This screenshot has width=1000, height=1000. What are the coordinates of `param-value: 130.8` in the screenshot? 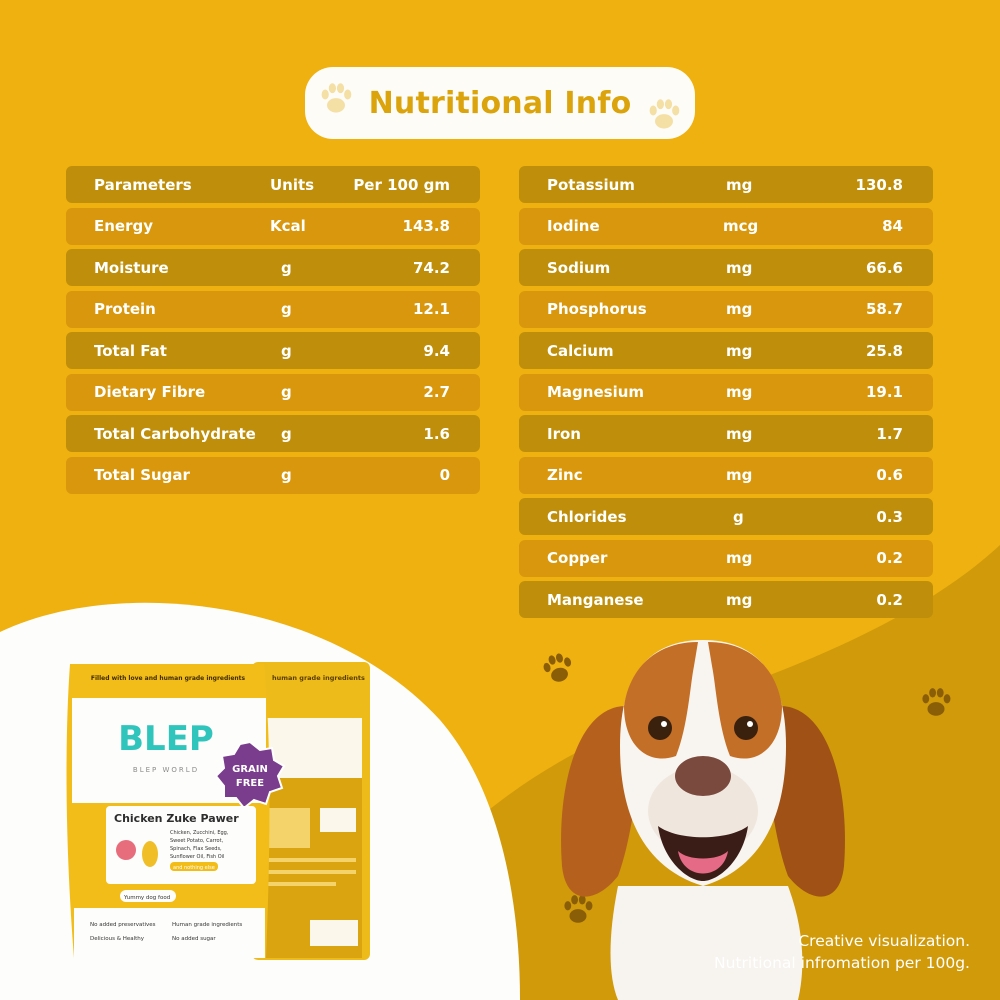 It's located at (879, 184).